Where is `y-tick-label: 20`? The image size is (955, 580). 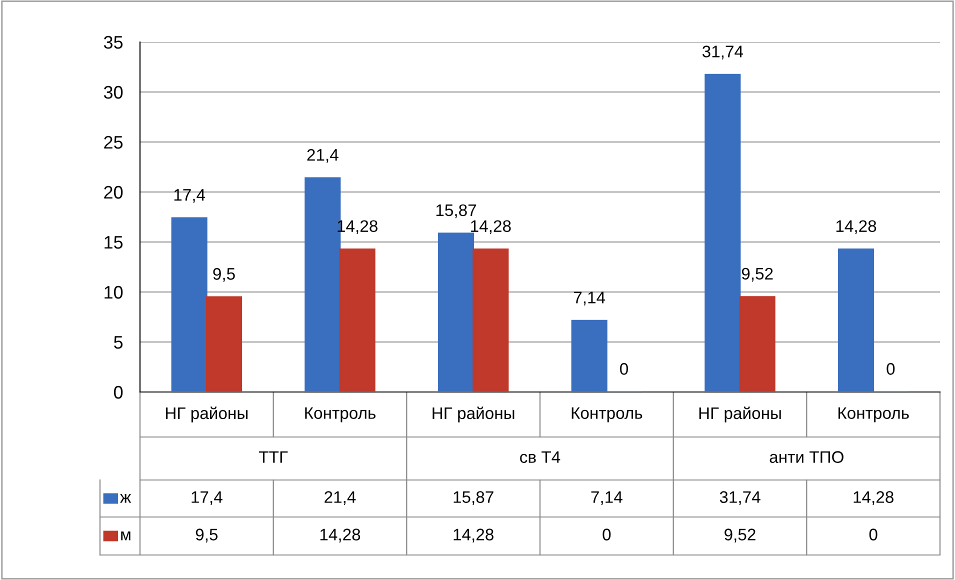
y-tick-label: 20 is located at coordinates (113, 192).